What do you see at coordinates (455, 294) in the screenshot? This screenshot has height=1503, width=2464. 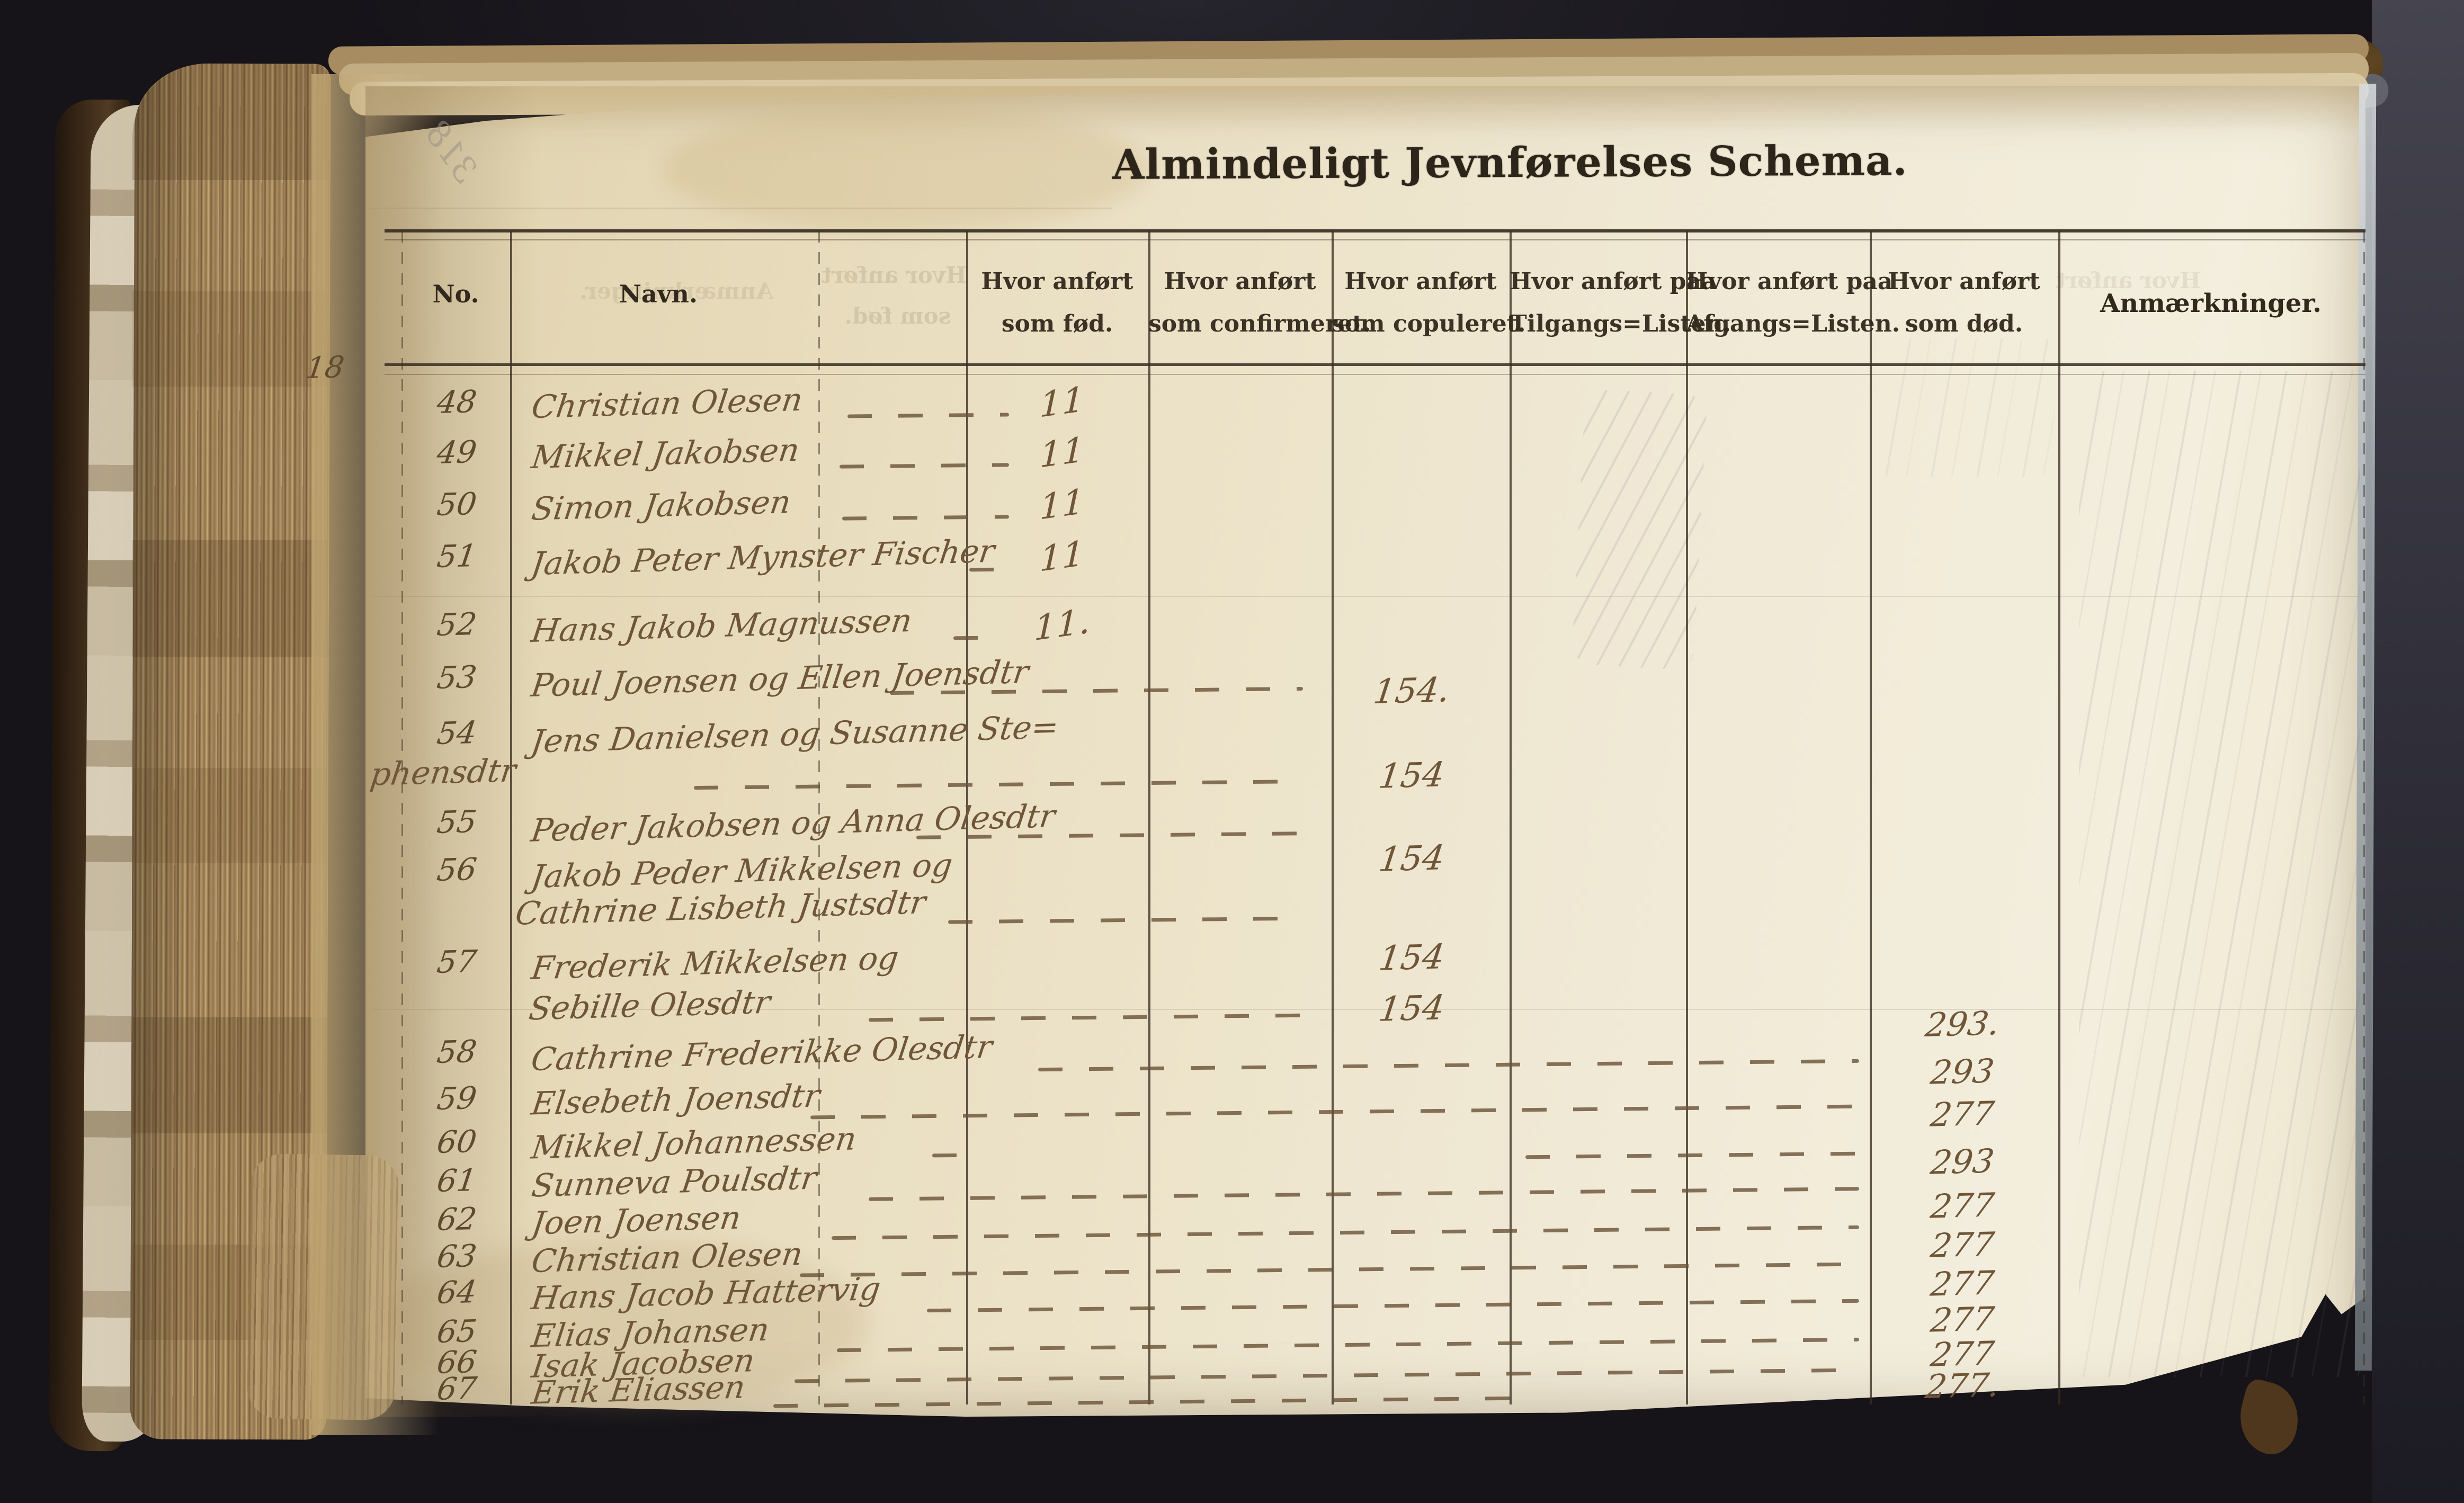 I see `column-header-no: No.` at bounding box center [455, 294].